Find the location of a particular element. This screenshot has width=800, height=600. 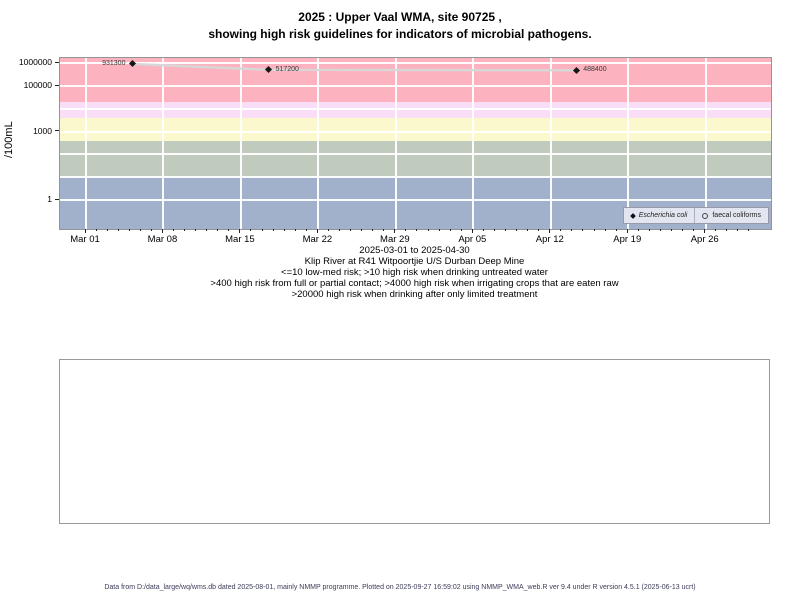

data-point-label: 517200 is located at coordinates (287, 69).